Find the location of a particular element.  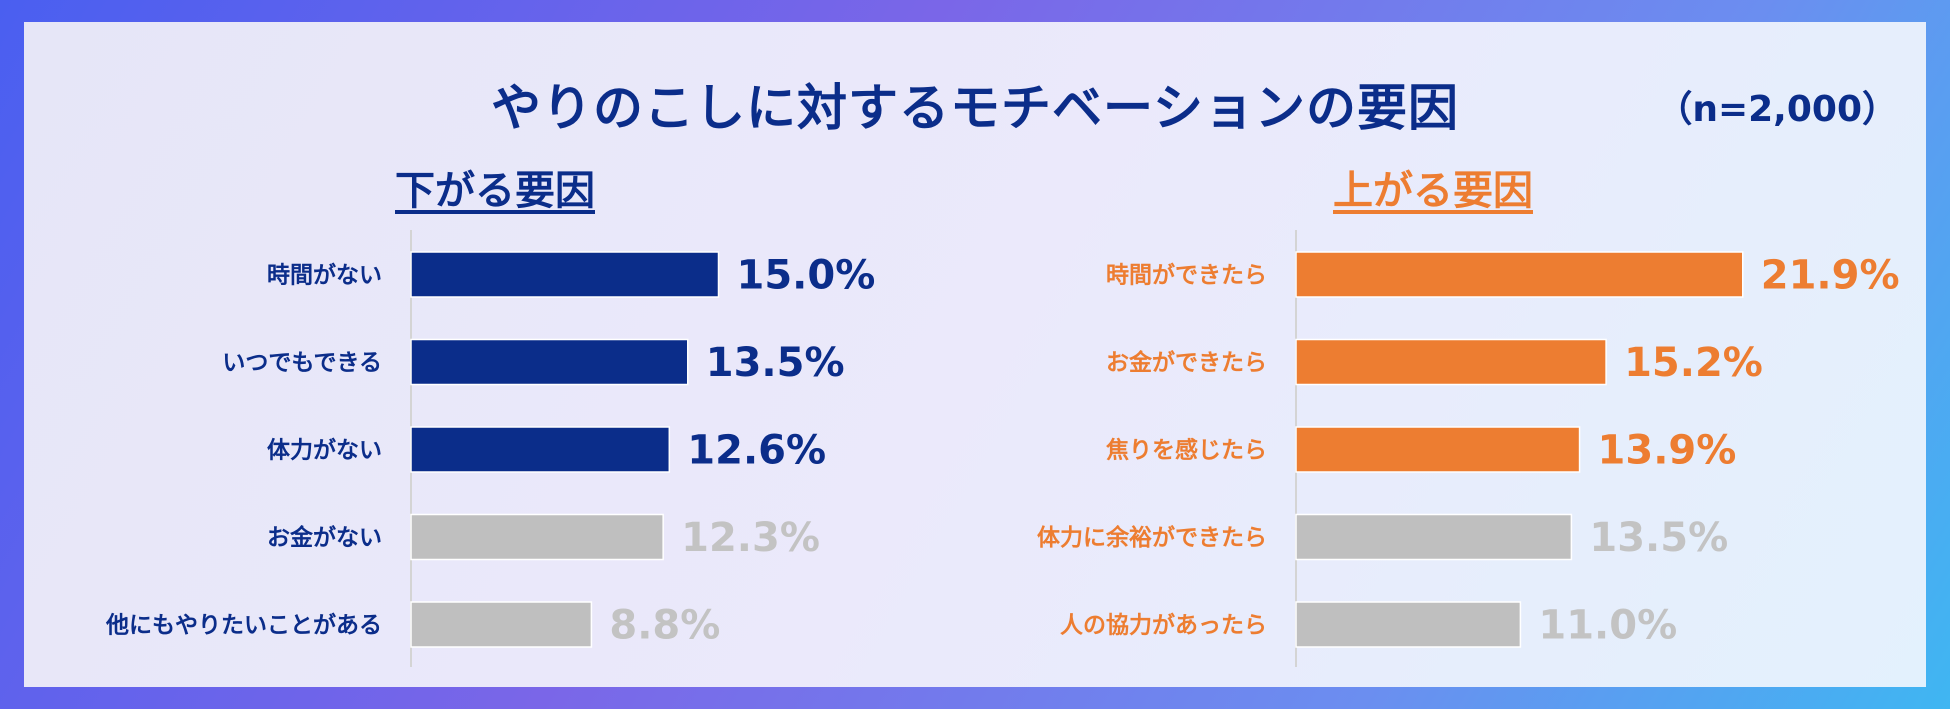

left-value-label: 12.6% is located at coordinates (756, 451).